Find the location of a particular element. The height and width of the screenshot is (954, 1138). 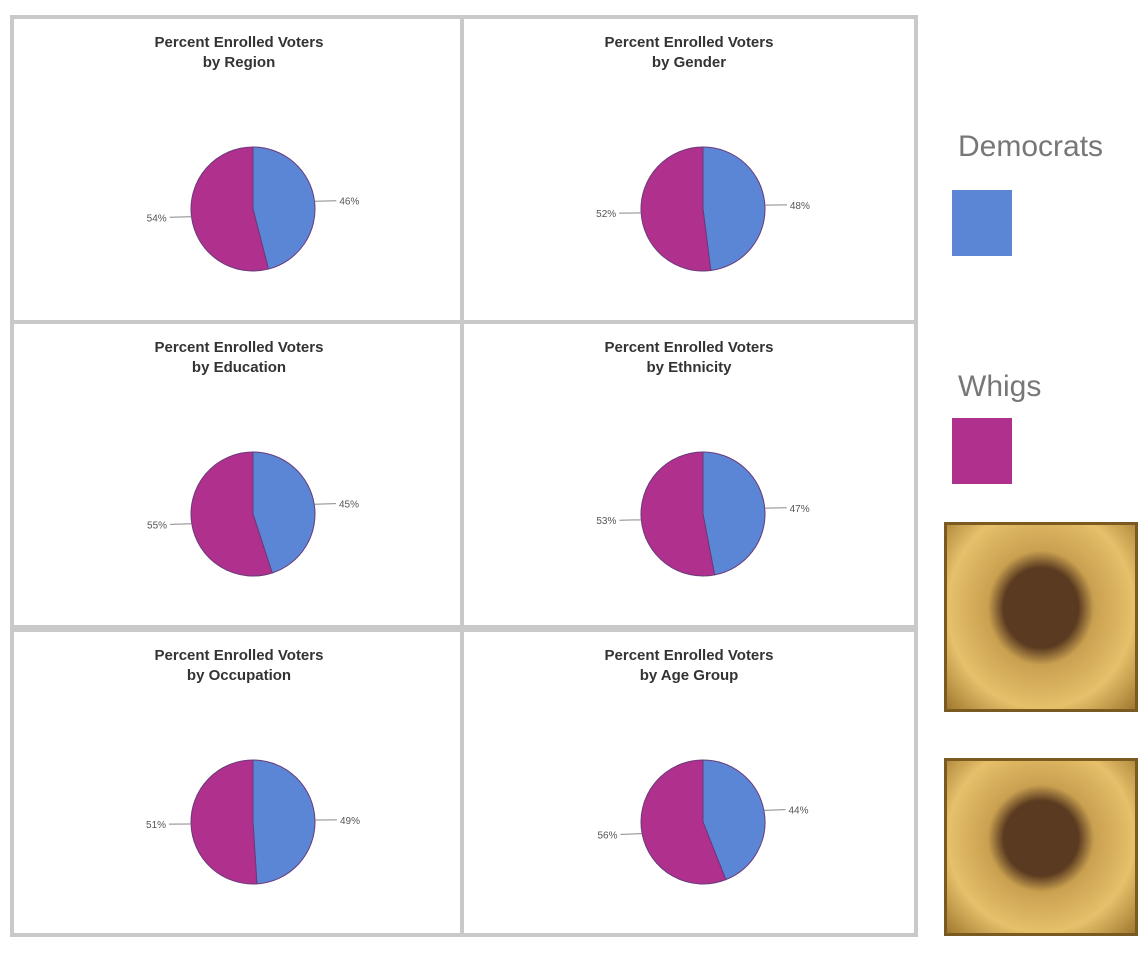

chart: 49% 51% is located at coordinates (253, 822).